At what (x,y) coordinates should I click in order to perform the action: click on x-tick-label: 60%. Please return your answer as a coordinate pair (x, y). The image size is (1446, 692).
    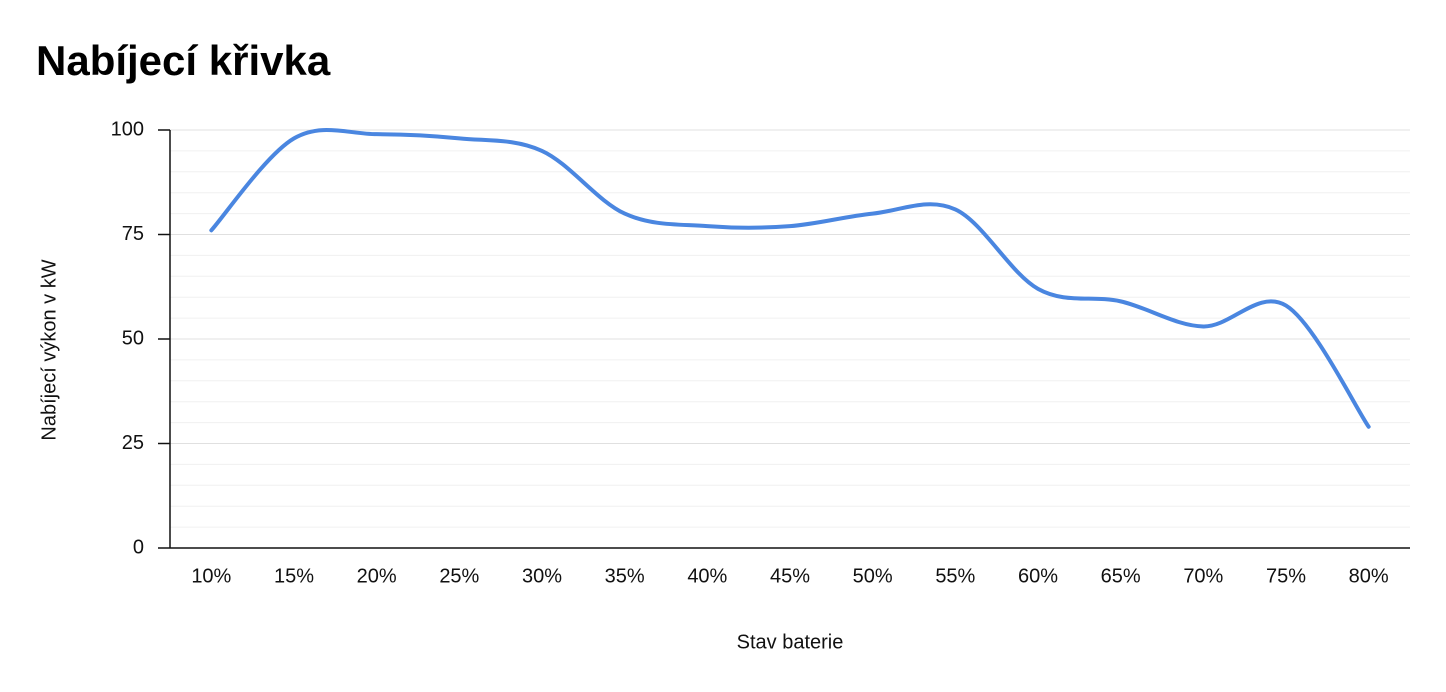
    Looking at the image, I should click on (1038, 576).